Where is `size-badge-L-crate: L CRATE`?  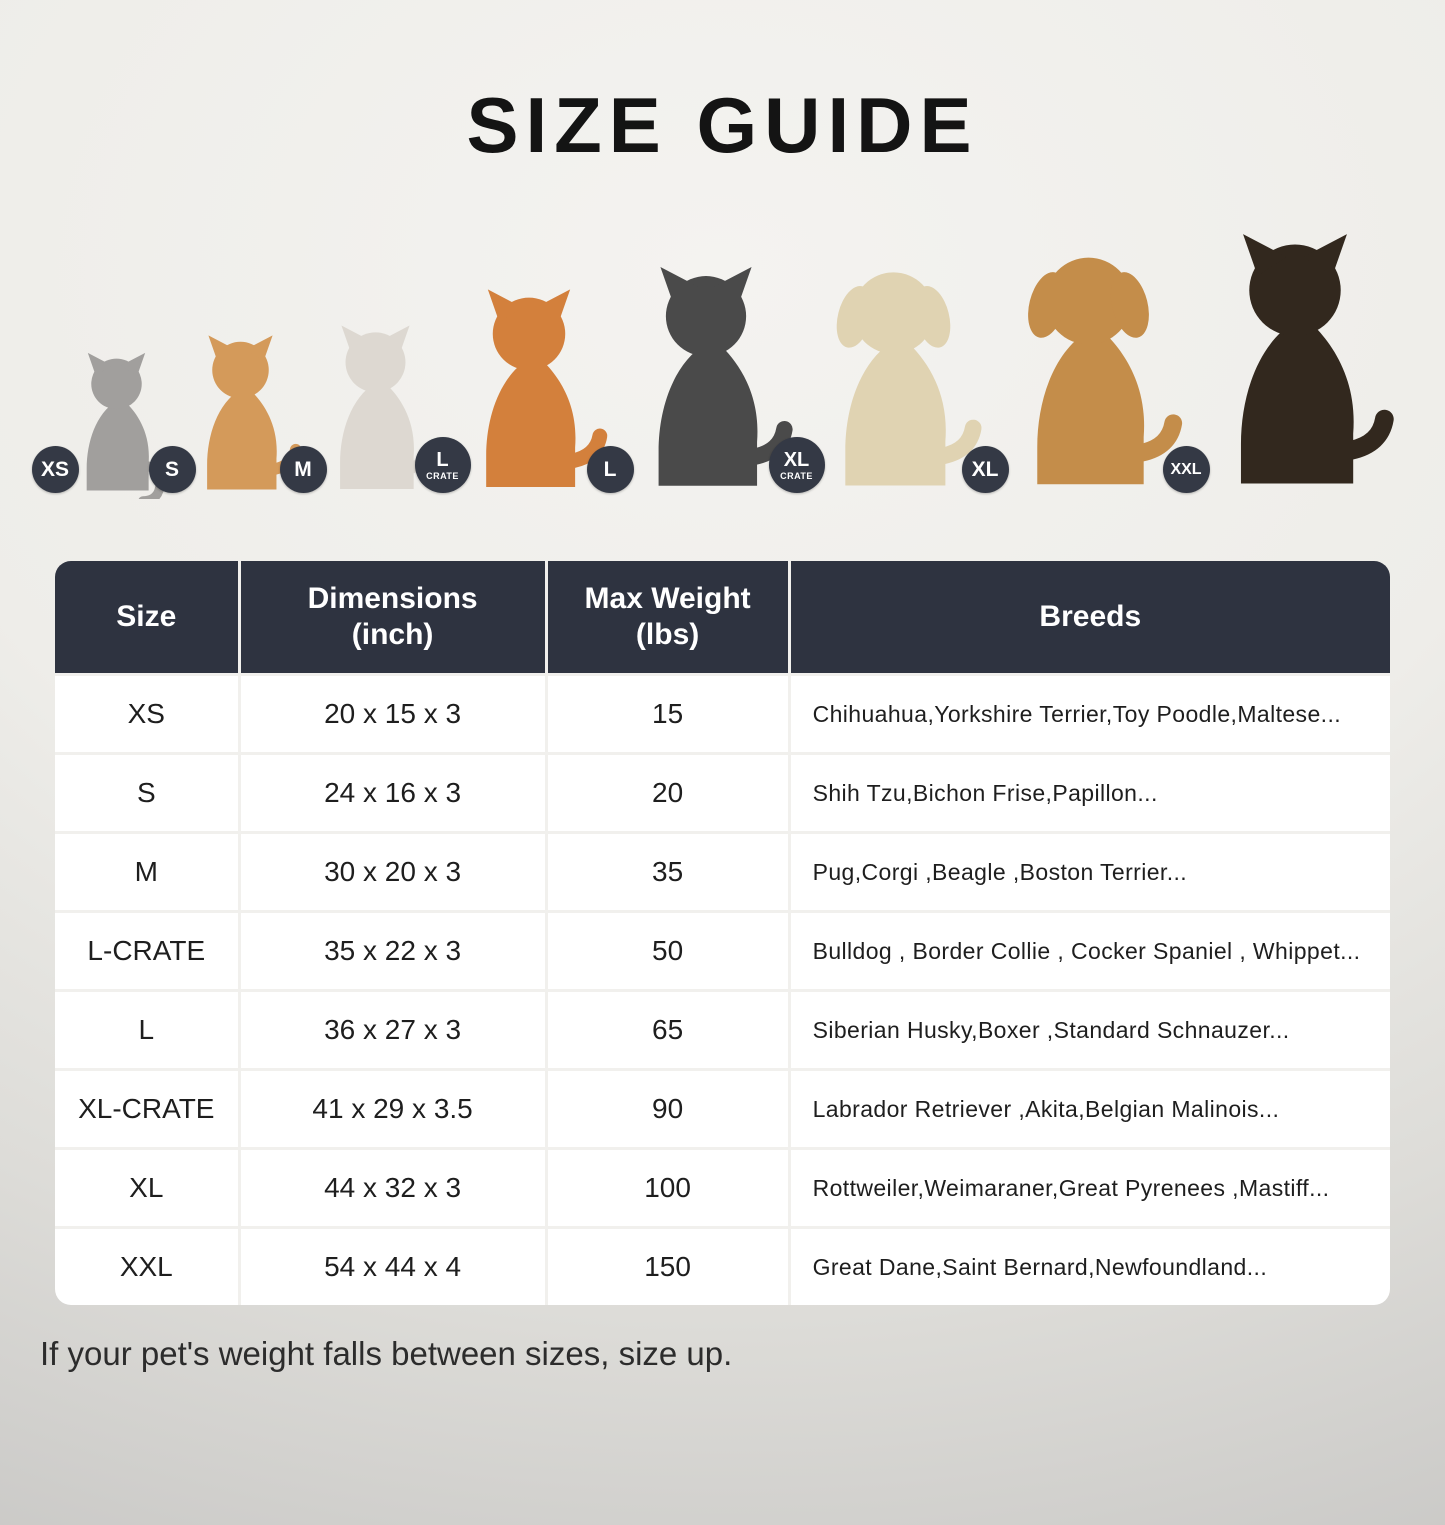
size-badge-L-crate: L CRATE is located at coordinates (442, 465).